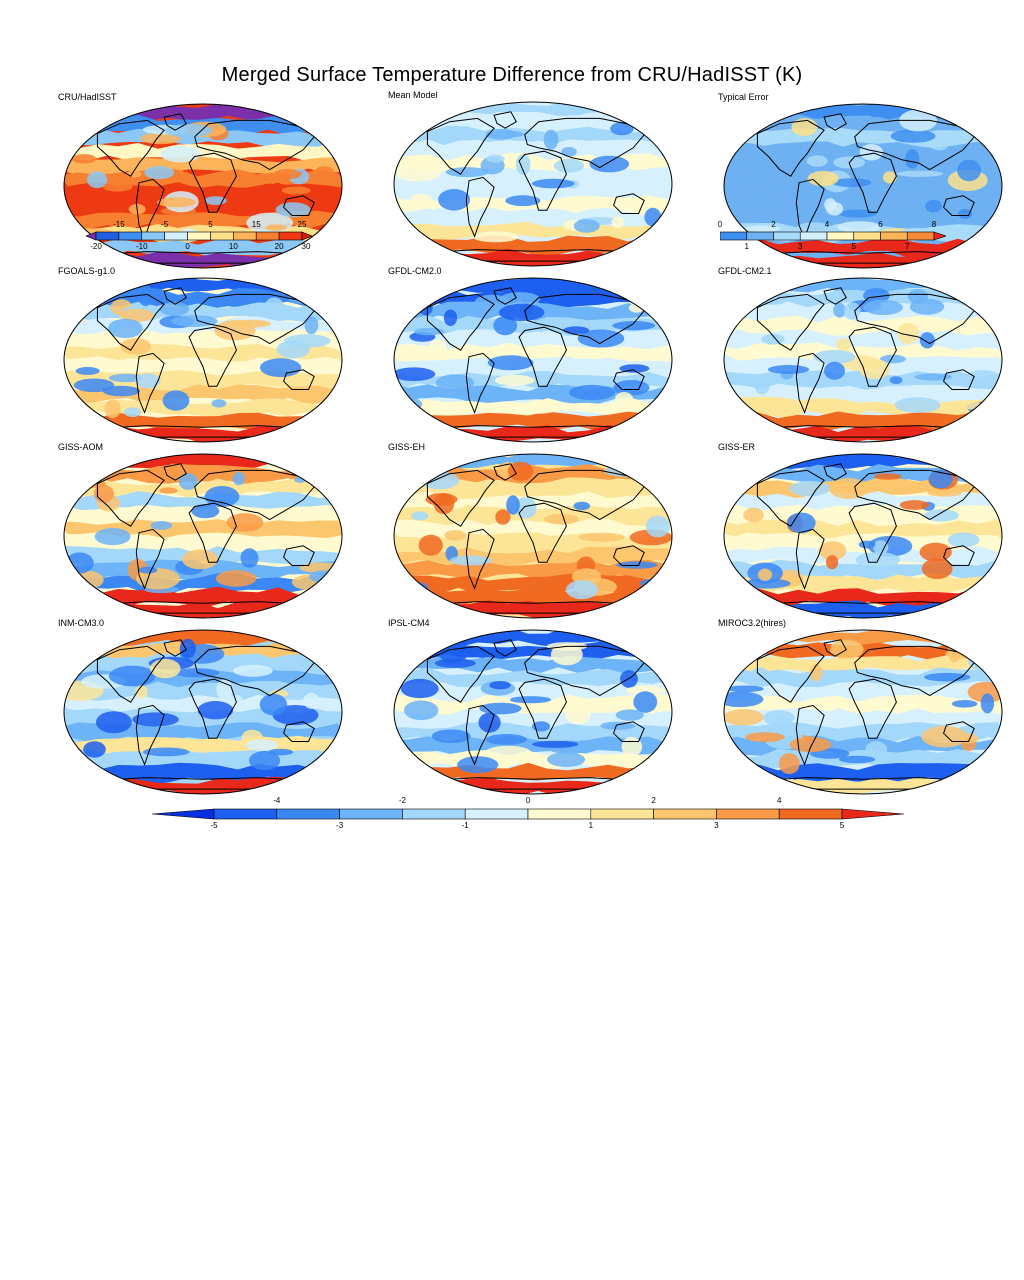 Image resolution: width=1024 pixels, height=1280 pixels. What do you see at coordinates (340, 825) in the screenshot?
I see `colorbar-tick-label: -3` at bounding box center [340, 825].